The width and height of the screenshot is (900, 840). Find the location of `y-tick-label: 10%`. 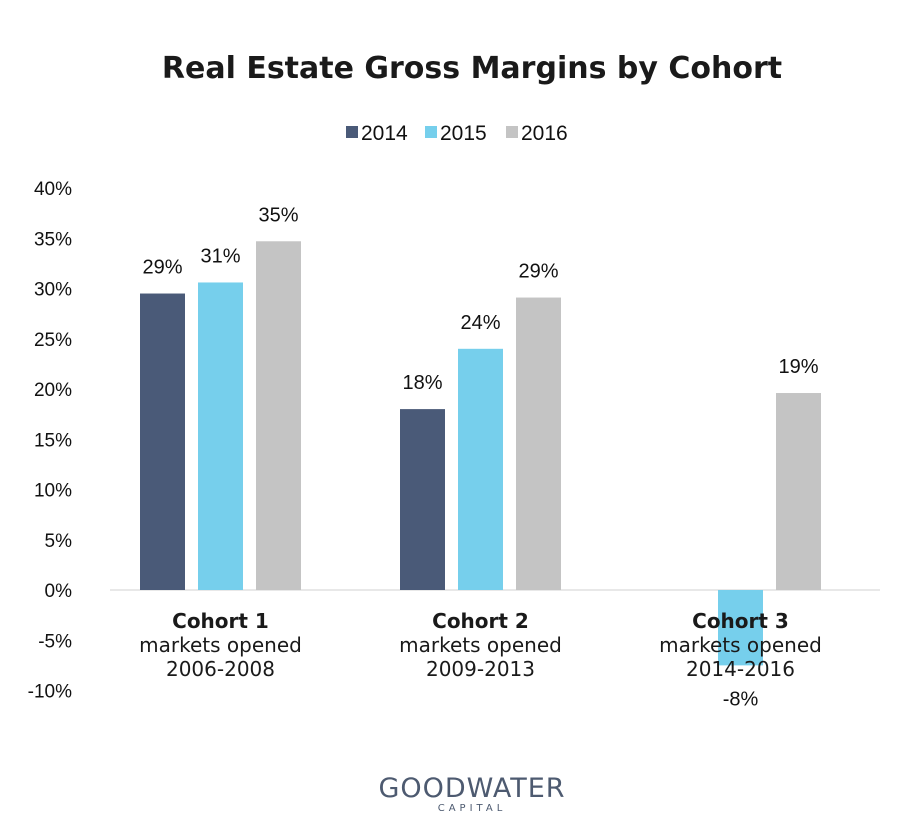

y-tick-label: 10% is located at coordinates (53, 491).